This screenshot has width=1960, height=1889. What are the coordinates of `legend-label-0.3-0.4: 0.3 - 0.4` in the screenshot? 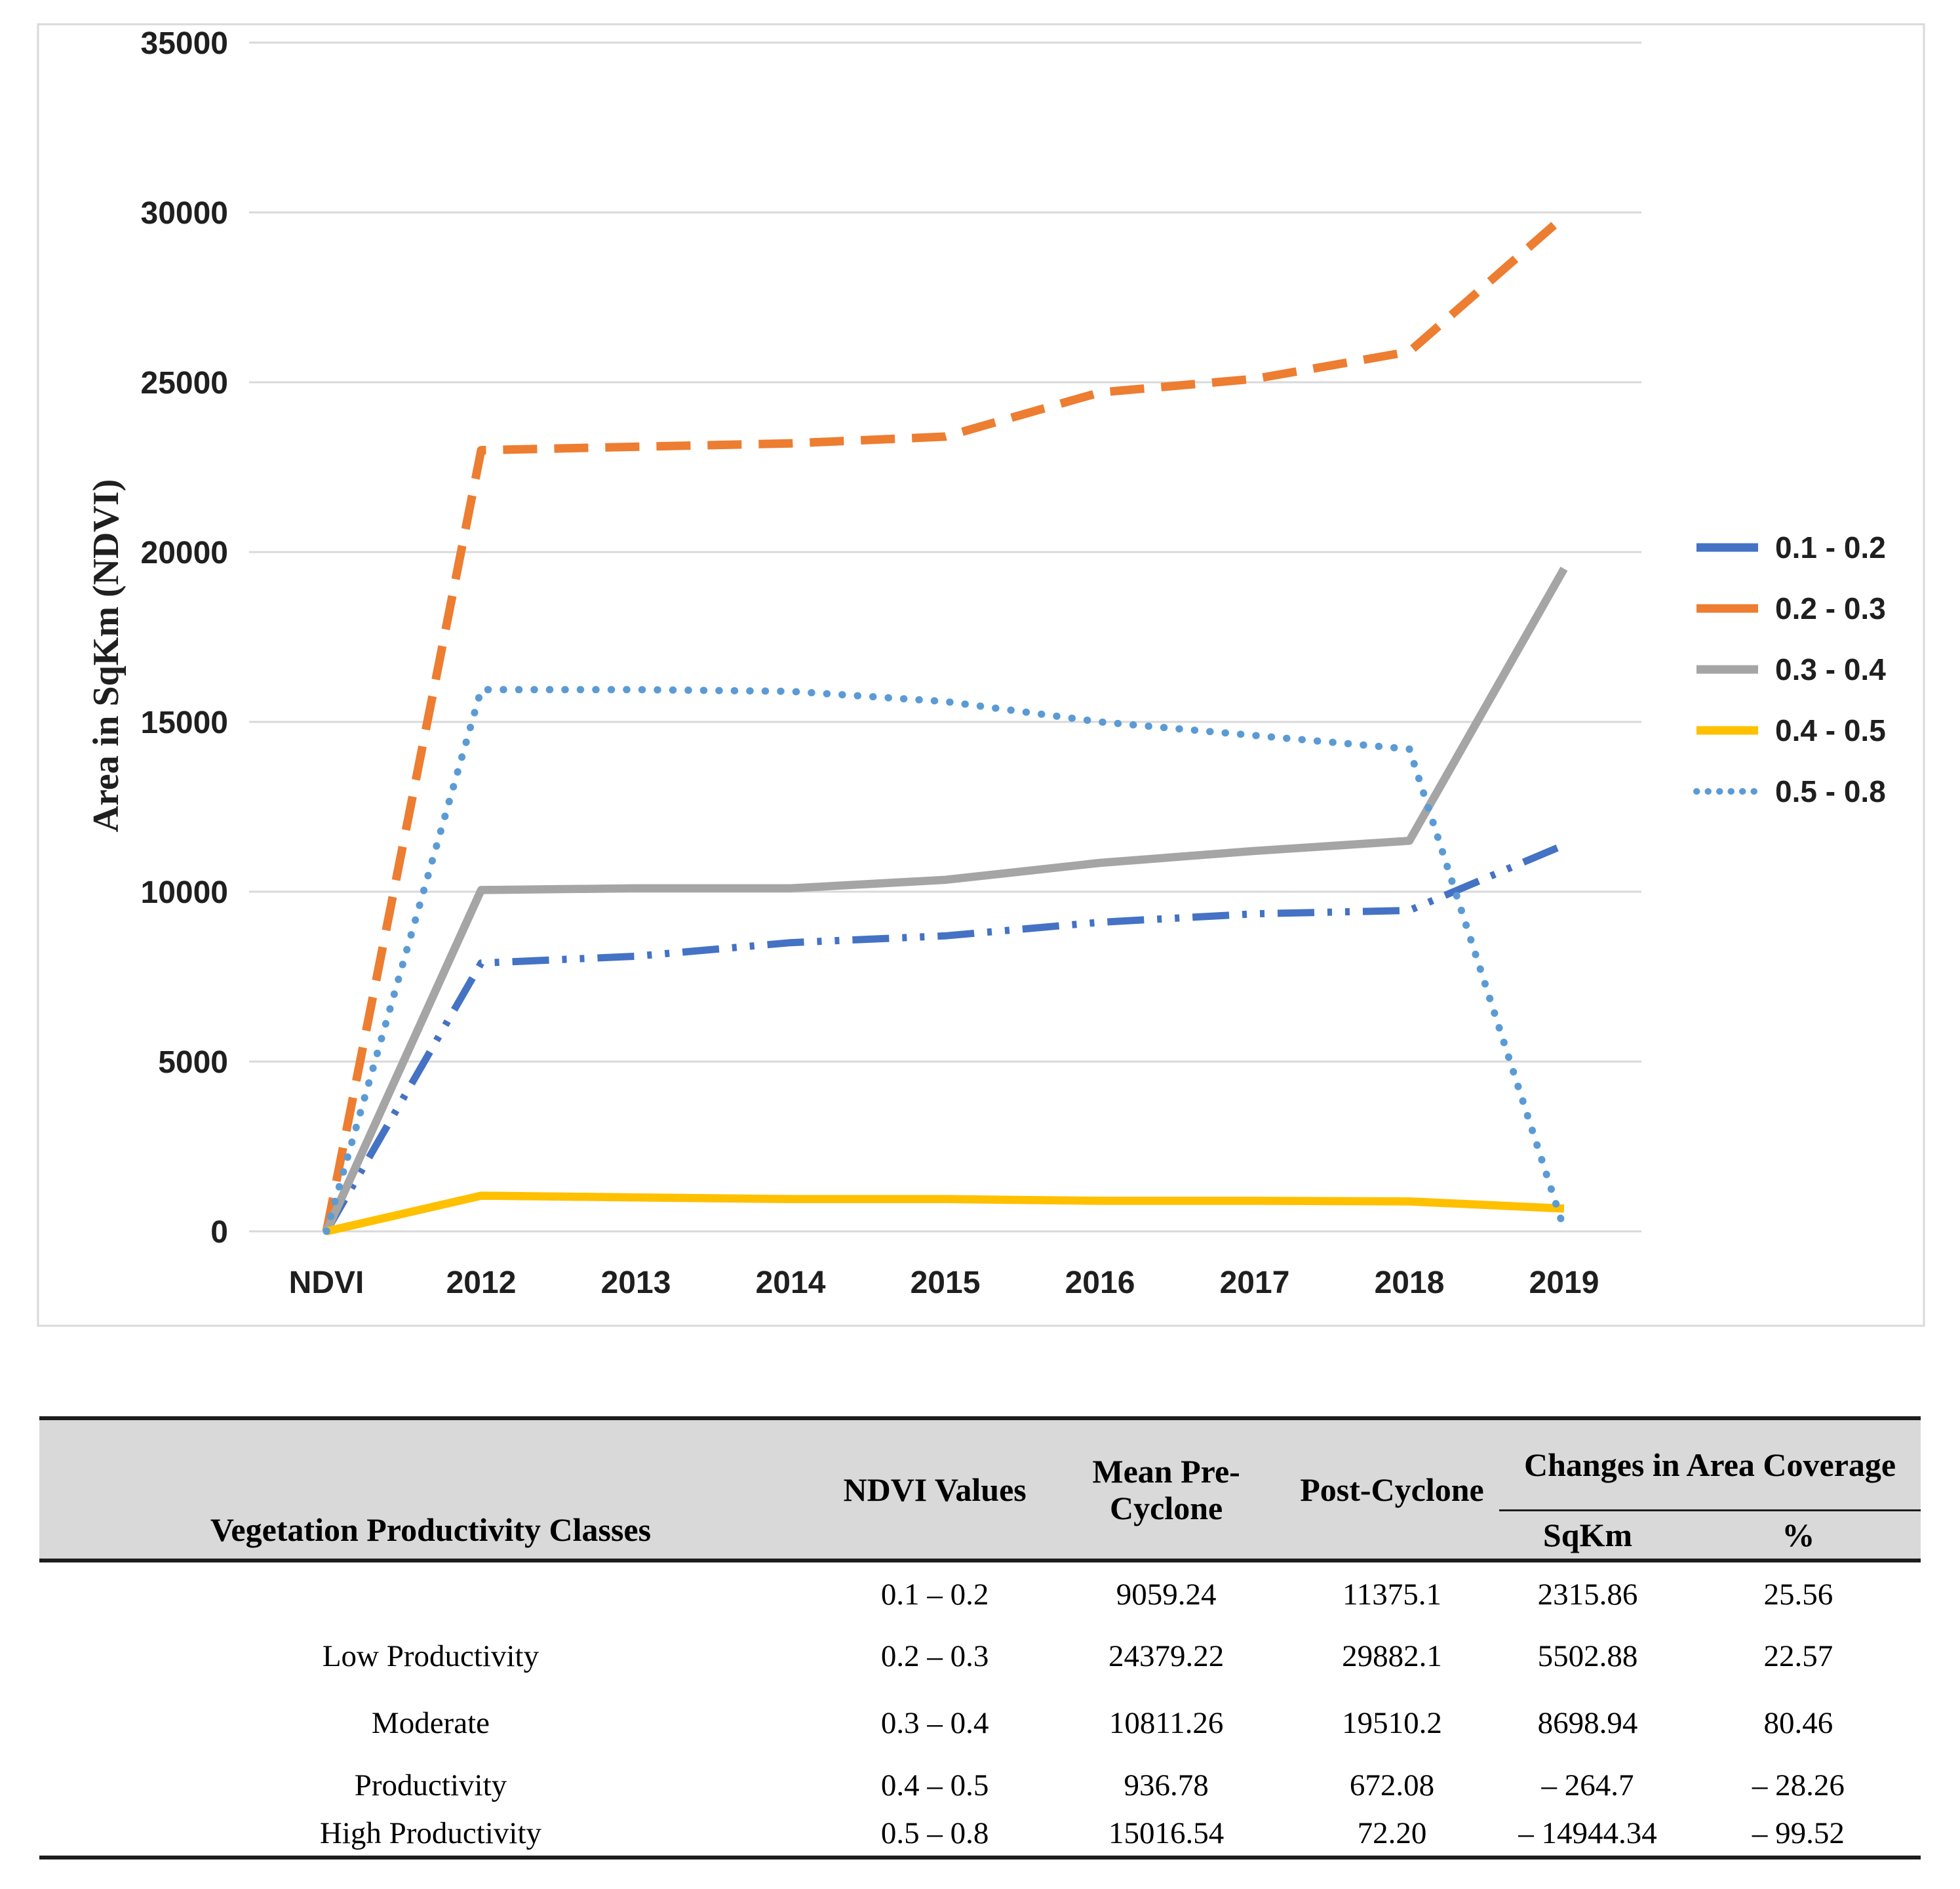 It's located at (1830, 669).